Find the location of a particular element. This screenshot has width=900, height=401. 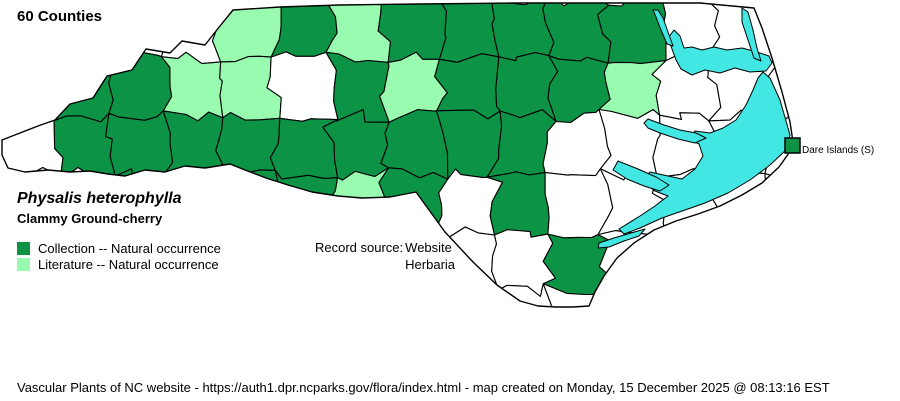

county-count-title: 60 Counties is located at coordinates (60, 16).